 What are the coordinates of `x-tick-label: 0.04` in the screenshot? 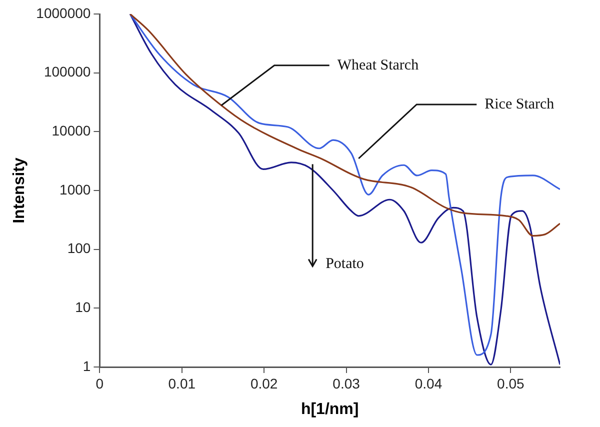 It's located at (428, 383).